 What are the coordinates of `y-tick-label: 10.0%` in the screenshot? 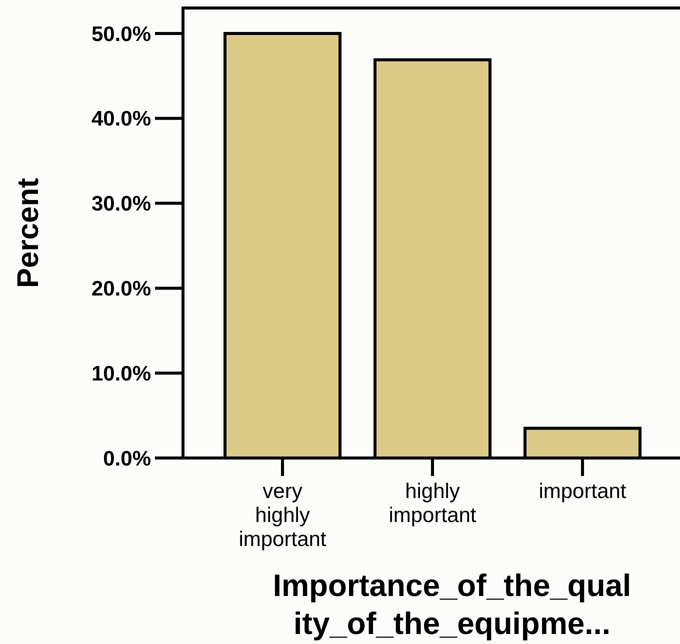 It's located at (121, 374).